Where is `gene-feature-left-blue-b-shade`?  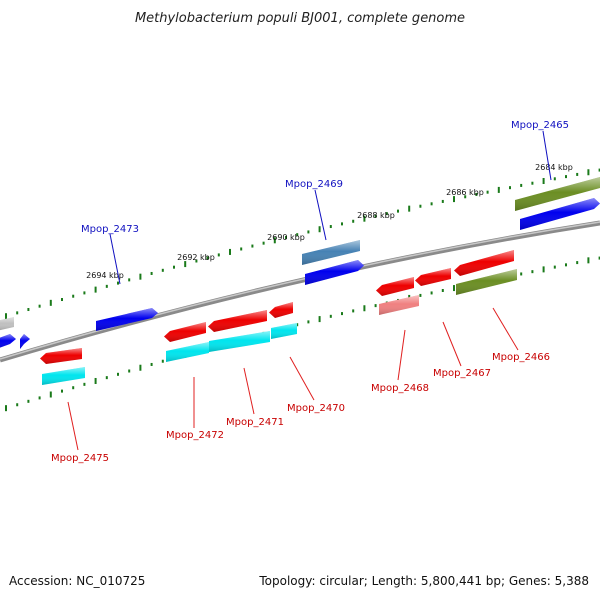
gene-feature-left-blue-b-shade is located at coordinates (25, 341).